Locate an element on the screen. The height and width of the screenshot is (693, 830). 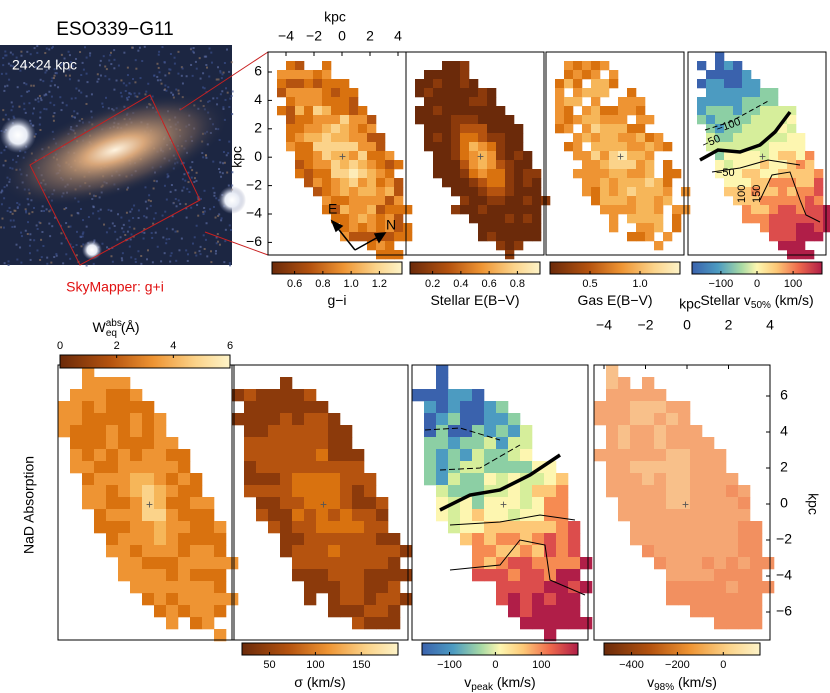
title: ESO339−G11 is located at coordinates (114, 29).